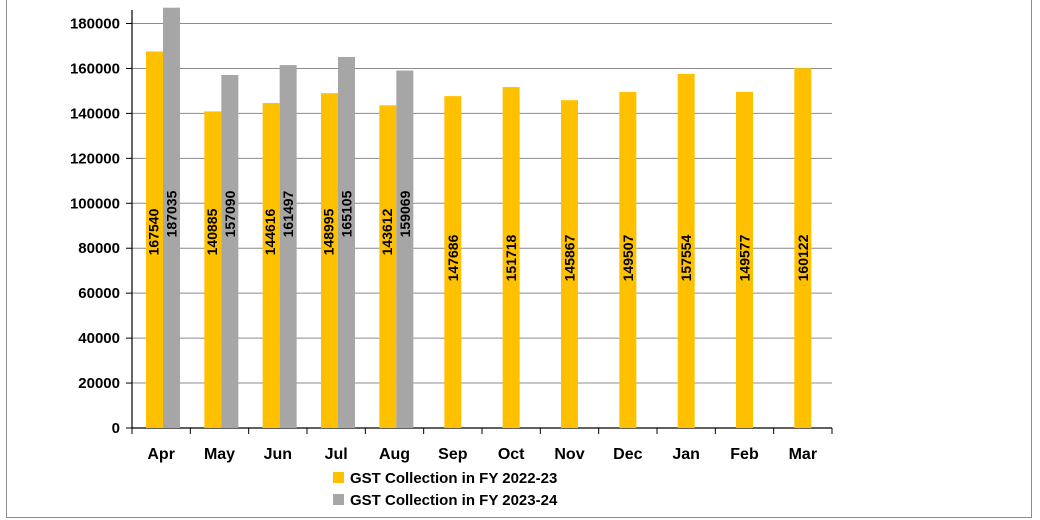  Describe the element at coordinates (154, 231) in the screenshot. I see `data-label-fy2022-23: 167540` at that location.